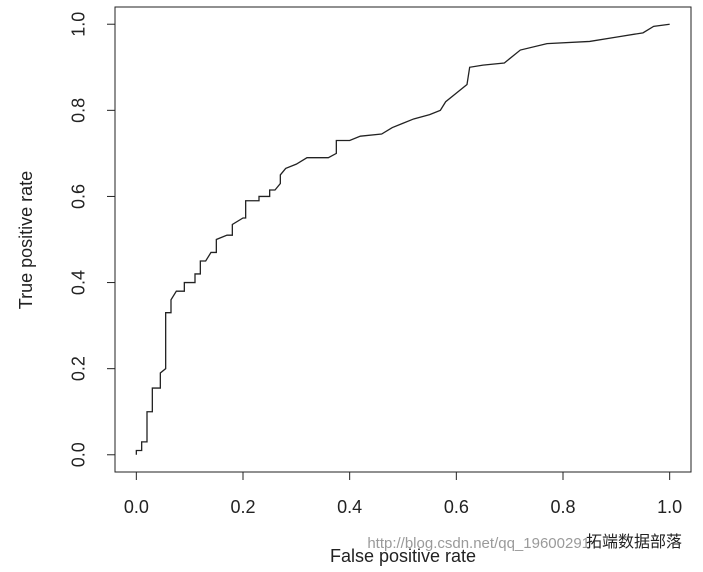 The height and width of the screenshot is (572, 703). Describe the element at coordinates (136, 507) in the screenshot. I see `x-tick-label: 0.0` at that location.